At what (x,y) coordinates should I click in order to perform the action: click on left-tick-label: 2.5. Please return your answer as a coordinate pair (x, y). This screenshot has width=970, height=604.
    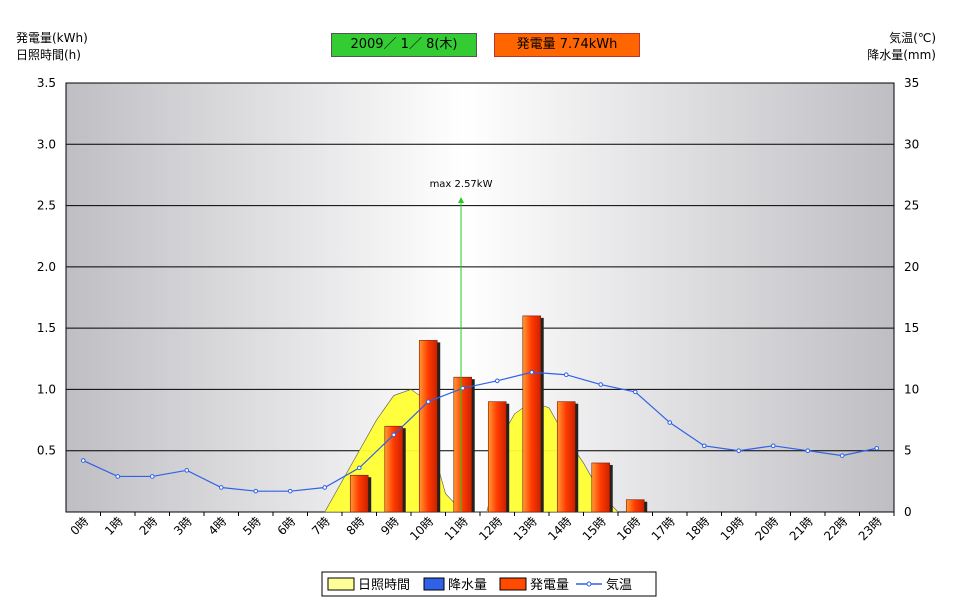
    Looking at the image, I should click on (46, 206).